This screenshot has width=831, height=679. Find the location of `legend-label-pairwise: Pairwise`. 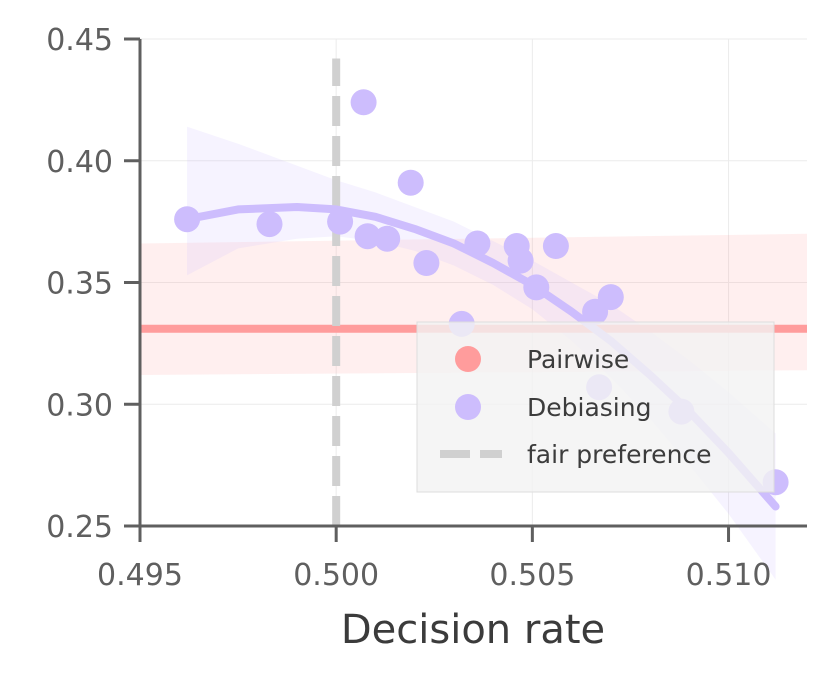

legend-label-pairwise: Pairwise is located at coordinates (578, 359).